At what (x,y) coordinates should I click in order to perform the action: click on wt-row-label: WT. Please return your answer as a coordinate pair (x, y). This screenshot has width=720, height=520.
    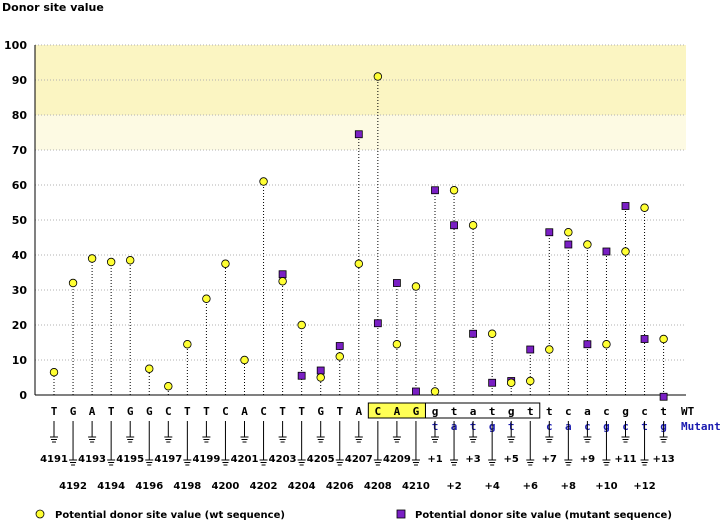
    Looking at the image, I should click on (688, 411).